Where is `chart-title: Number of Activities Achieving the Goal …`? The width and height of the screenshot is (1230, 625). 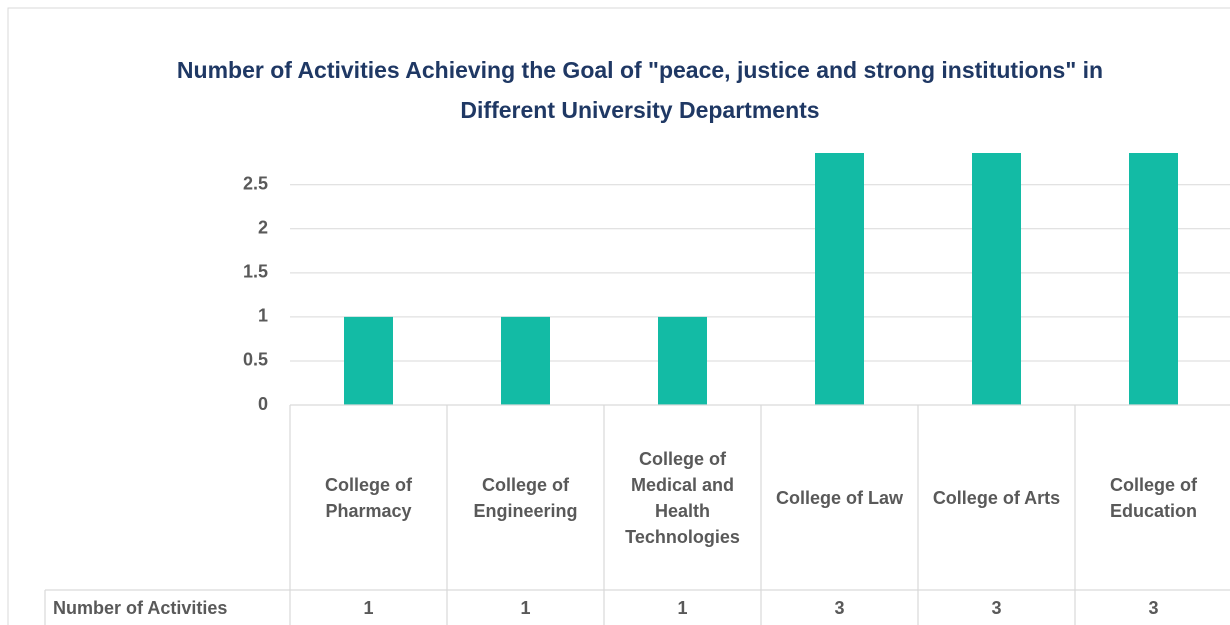 chart-title: Number of Activities Achieving the Goal … is located at coordinates (640, 90).